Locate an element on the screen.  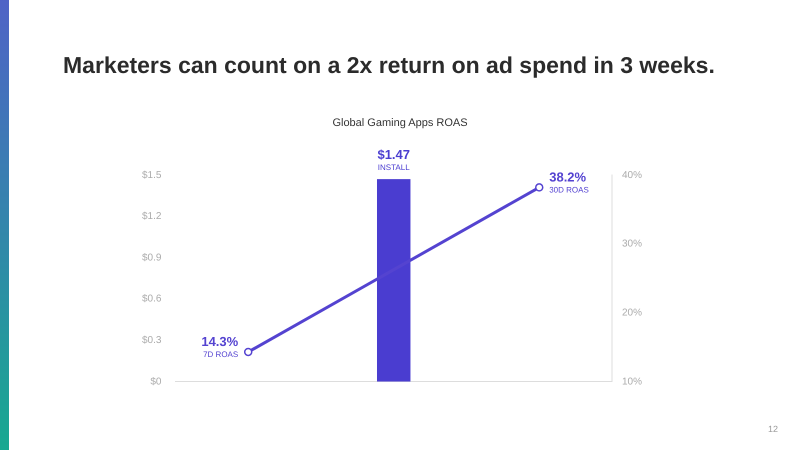
chart-subtitle: Global Gaming Apps ROAS is located at coordinates (400, 123).